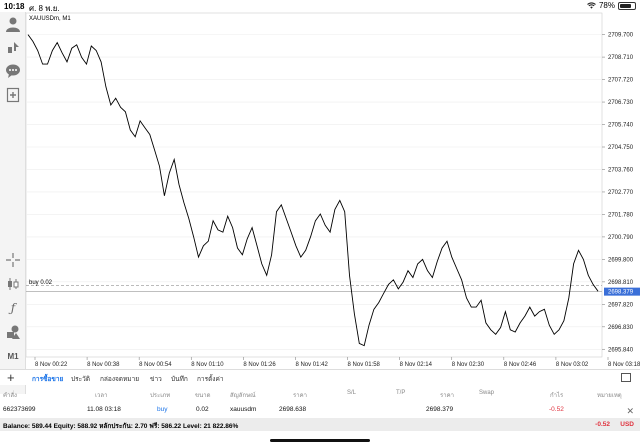 The height and width of the screenshot is (447, 640). Describe the element at coordinates (156, 379) in the screenshot. I see `tab-news: ข่าว` at that location.